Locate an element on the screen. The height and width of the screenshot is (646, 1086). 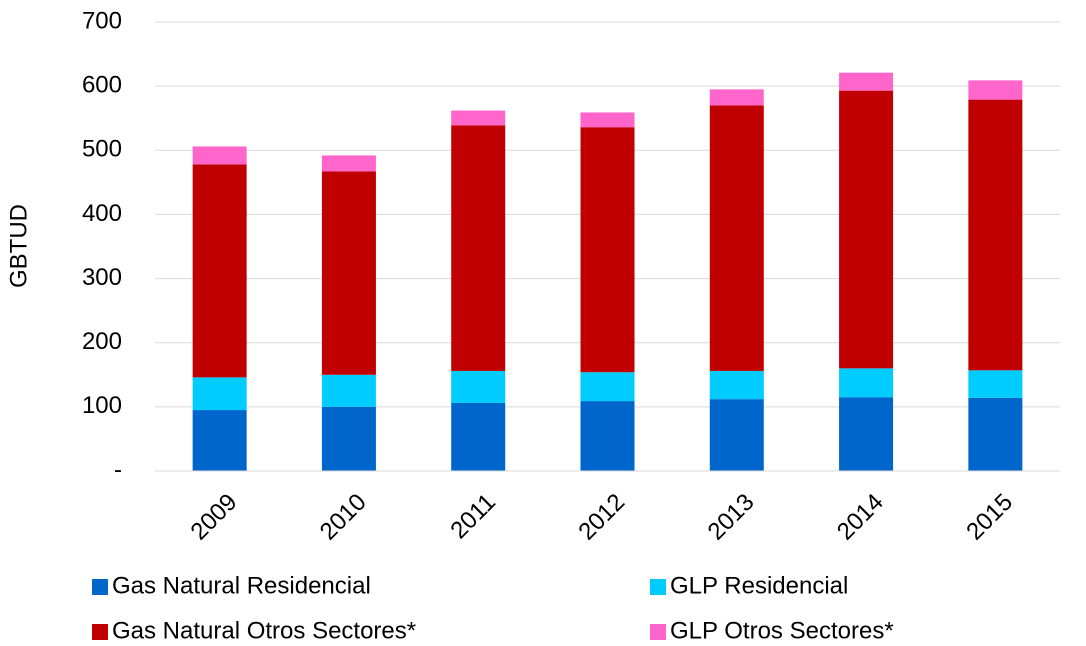
x-tick-label: 2009 is located at coordinates (214, 517).